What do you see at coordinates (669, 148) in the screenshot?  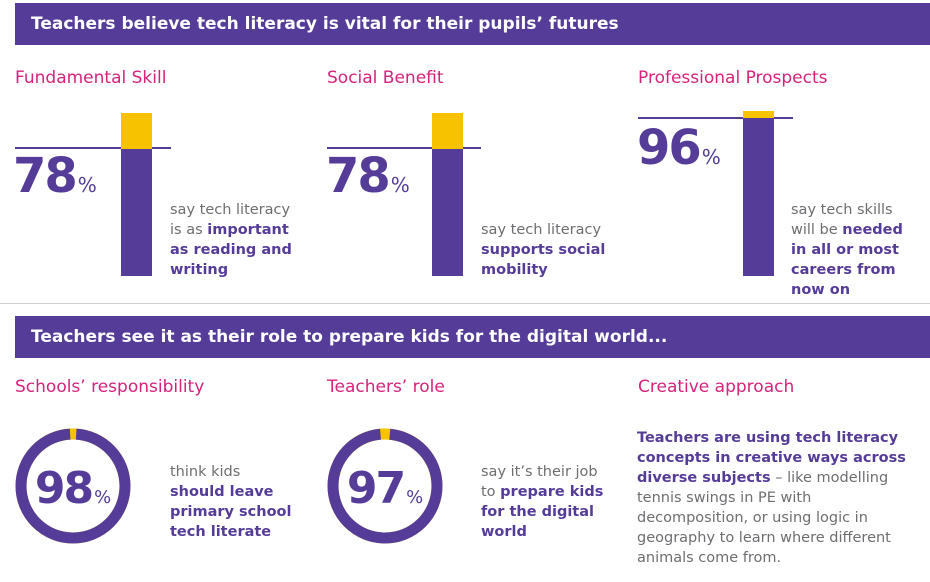 I see `professional-prospects-number: 96` at bounding box center [669, 148].